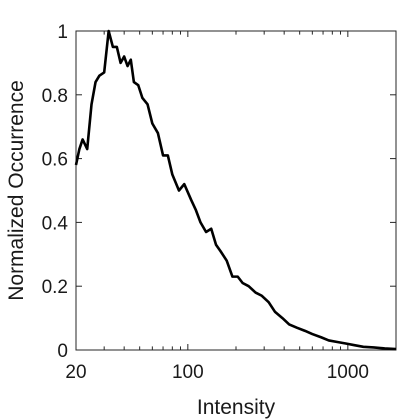 This screenshot has height=420, width=420. I want to click on x-axis-label: Intensity, so click(236, 407).